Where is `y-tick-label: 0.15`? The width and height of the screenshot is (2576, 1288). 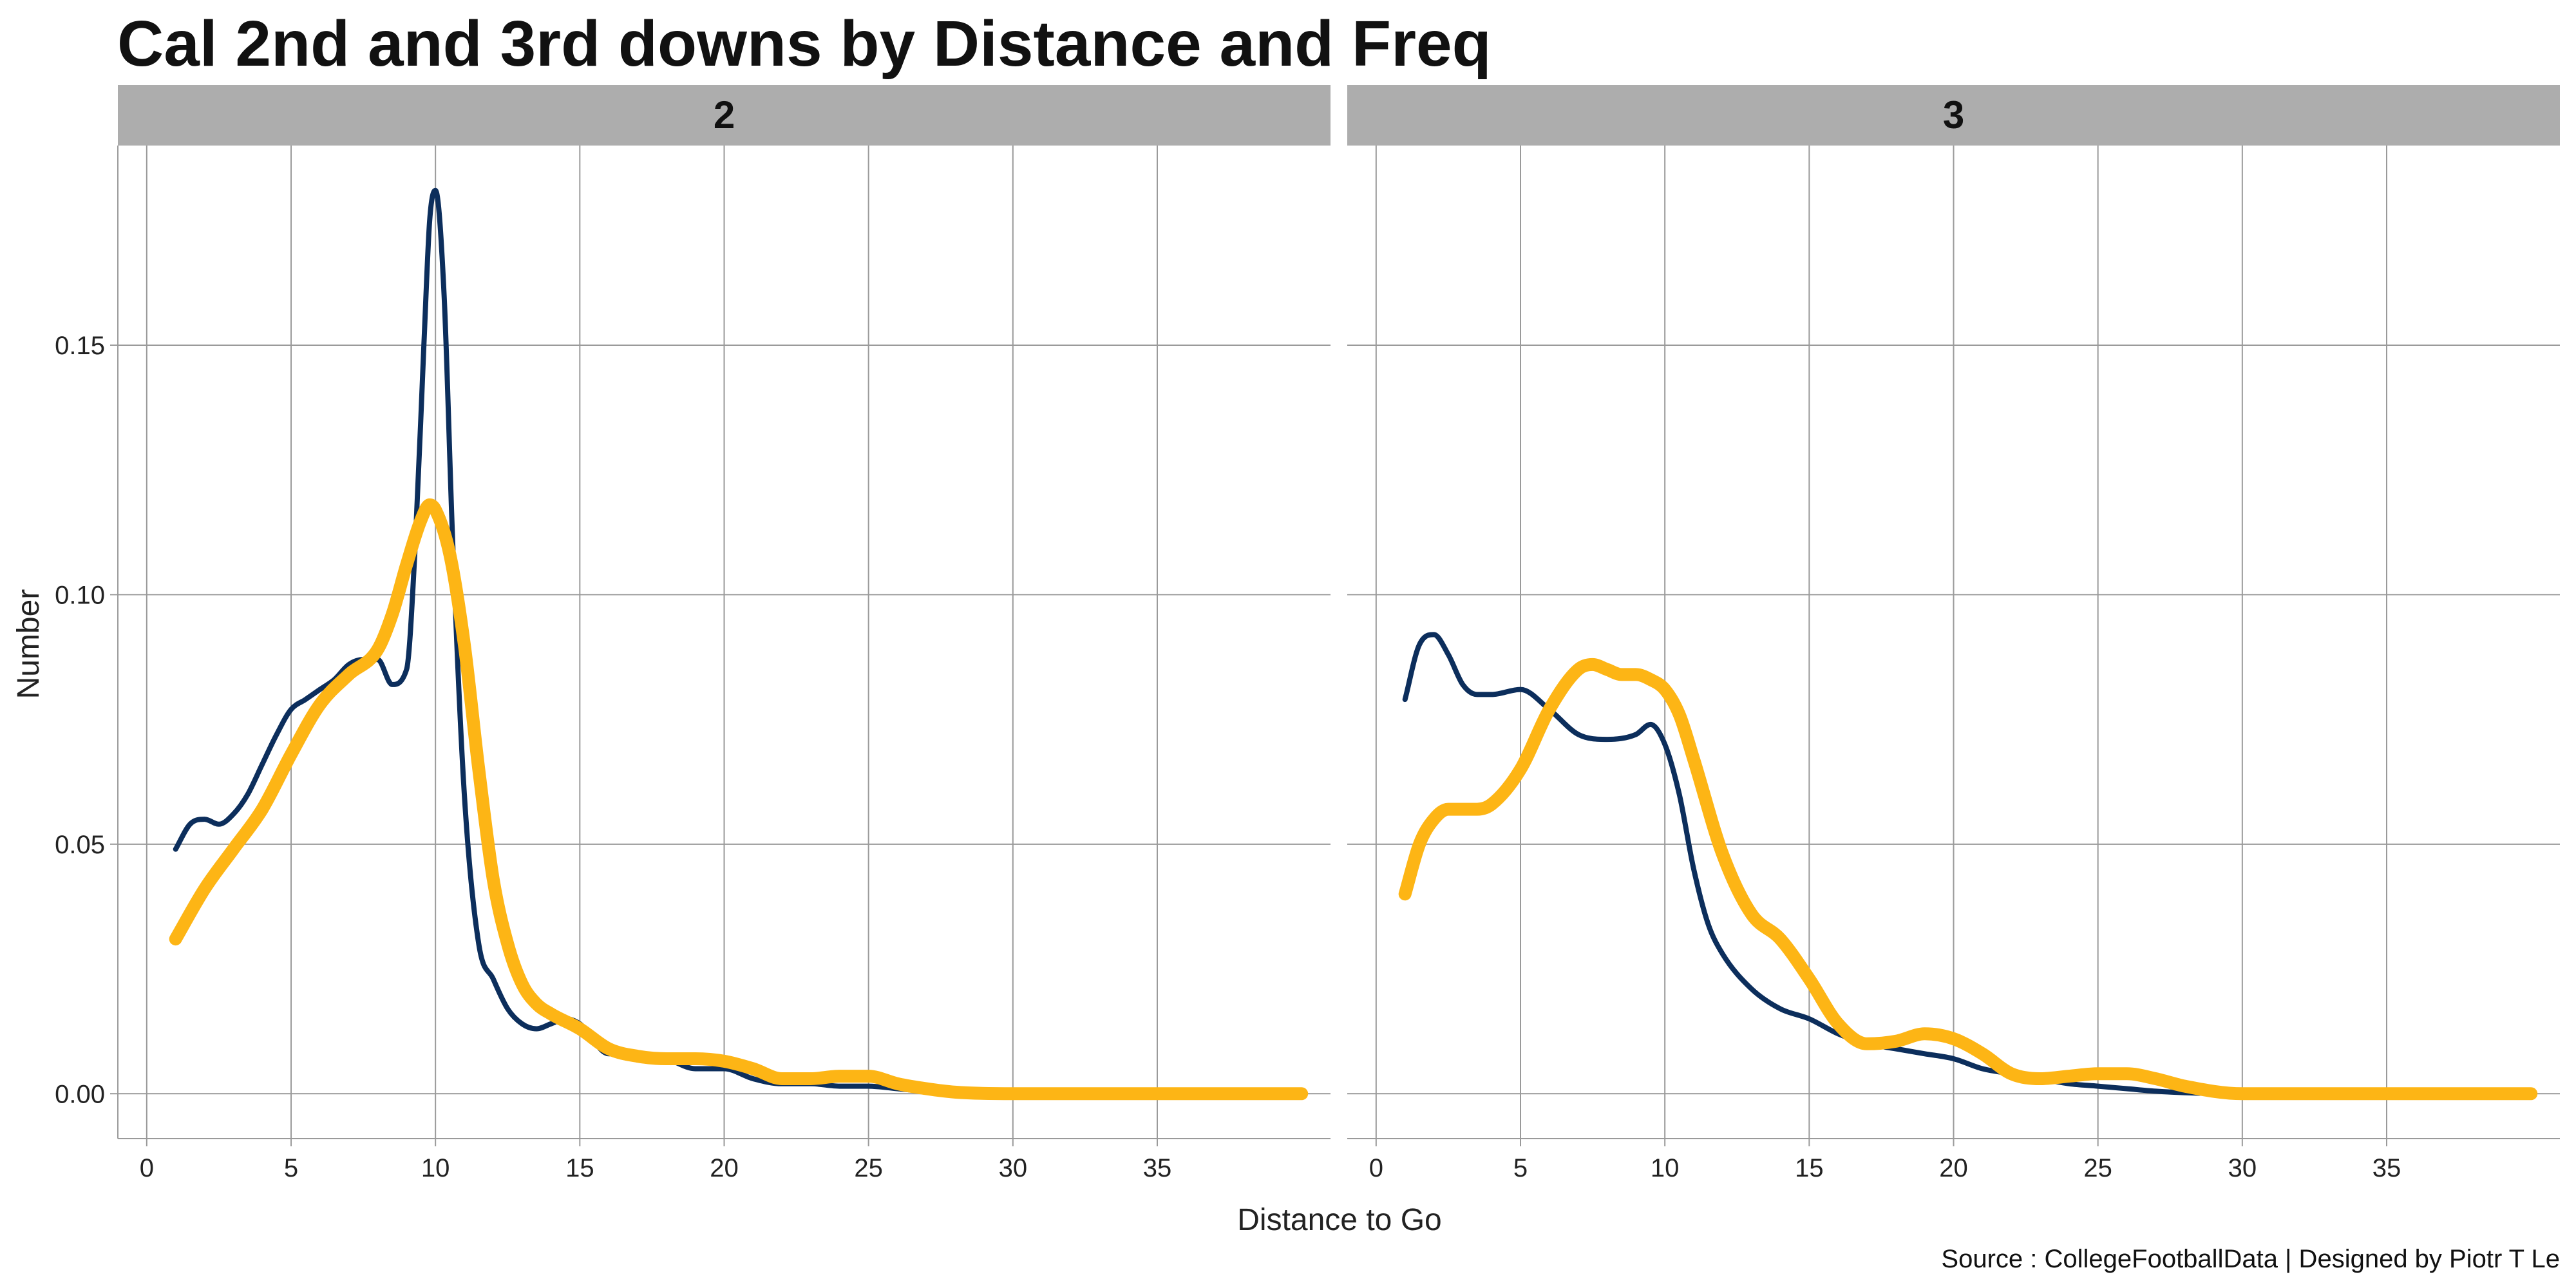 y-tick-label: 0.15 is located at coordinates (80, 346).